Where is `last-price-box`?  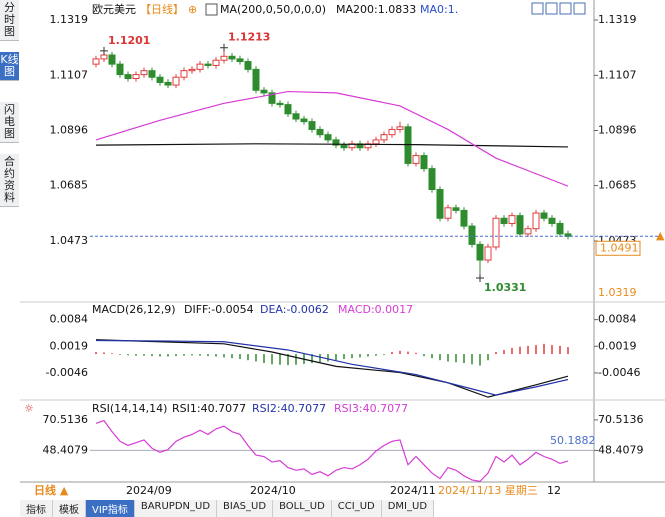 last-price-box is located at coordinates (618, 248).